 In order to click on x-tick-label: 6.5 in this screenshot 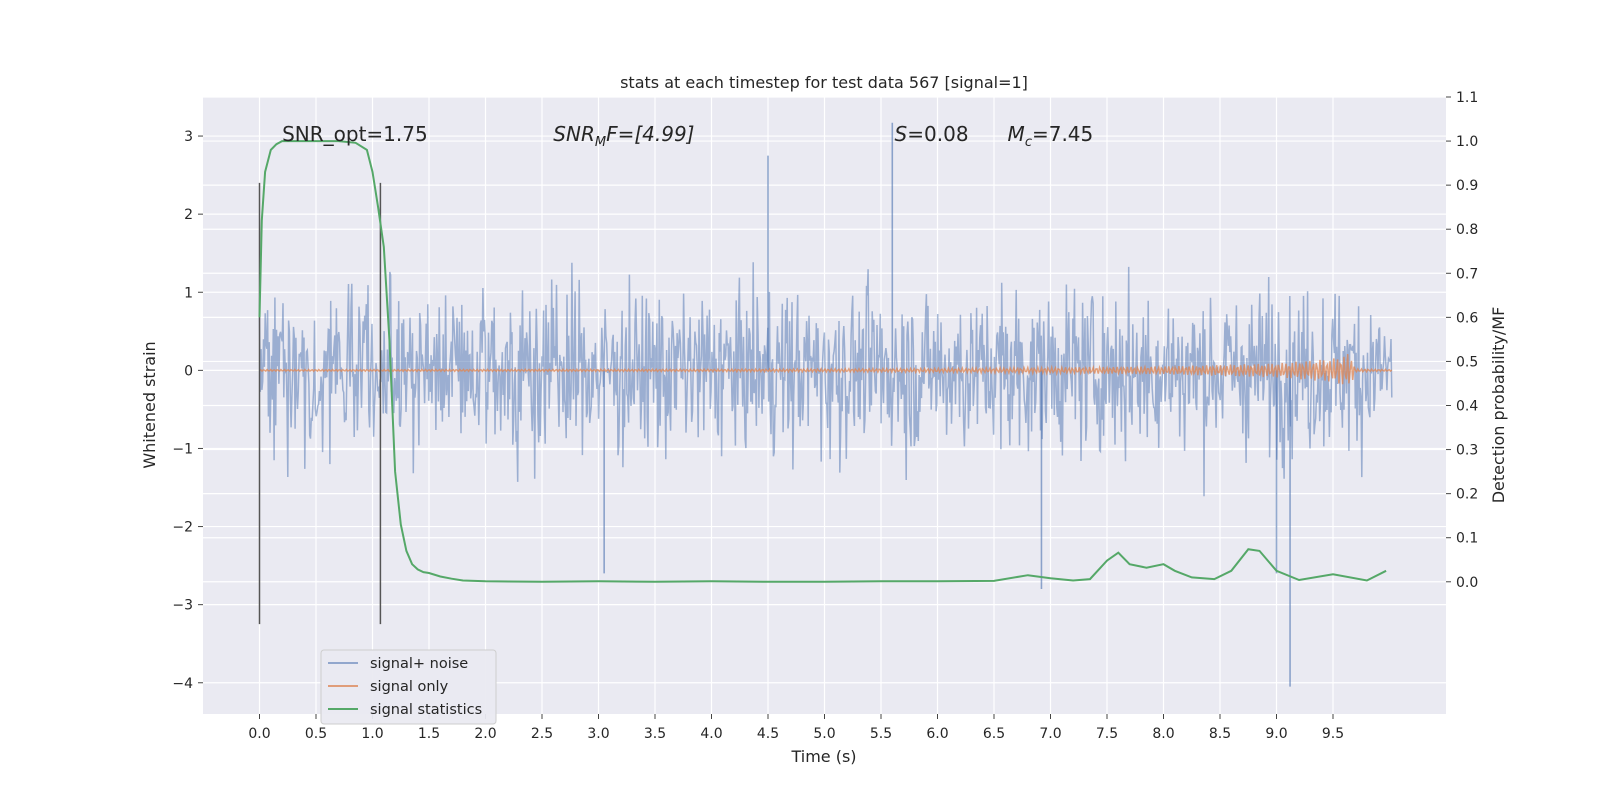, I will do `click(994, 734)`.